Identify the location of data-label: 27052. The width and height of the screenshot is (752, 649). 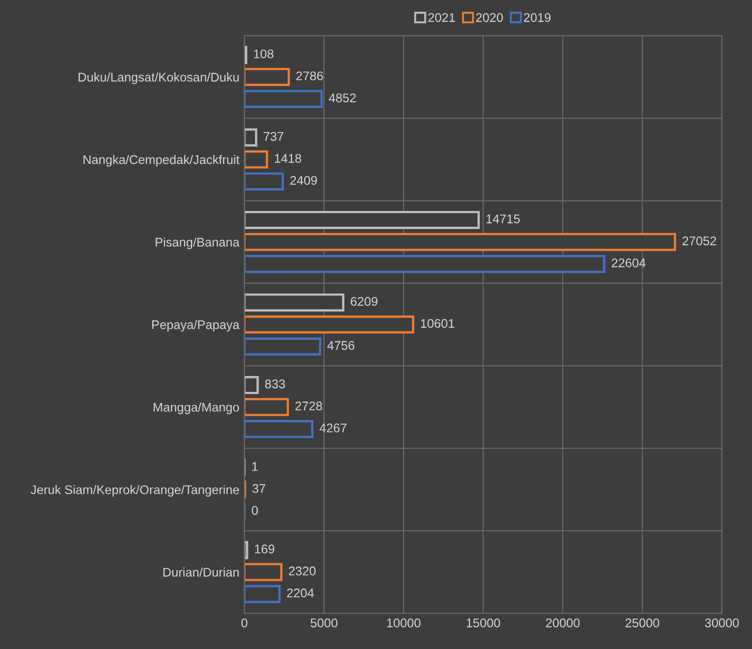
(699, 241).